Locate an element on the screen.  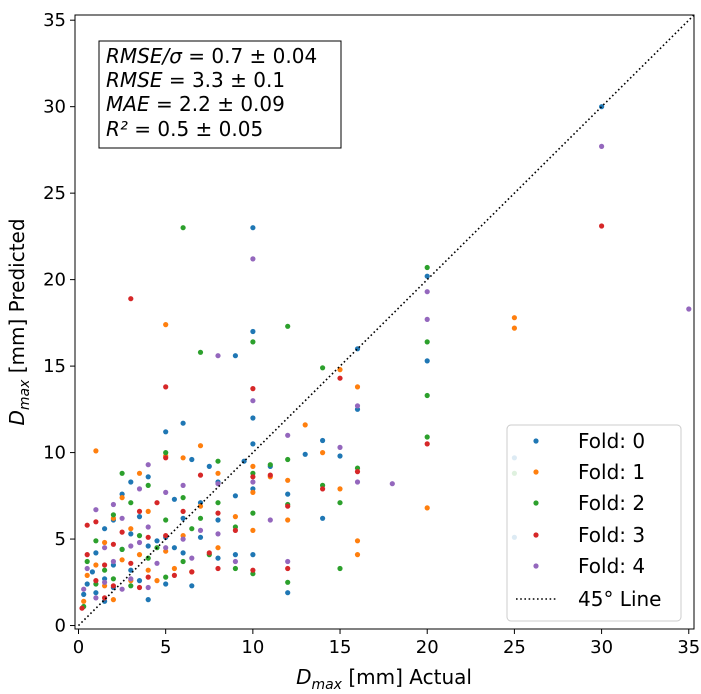
x-tick-label: 30 is located at coordinates (601, 647).